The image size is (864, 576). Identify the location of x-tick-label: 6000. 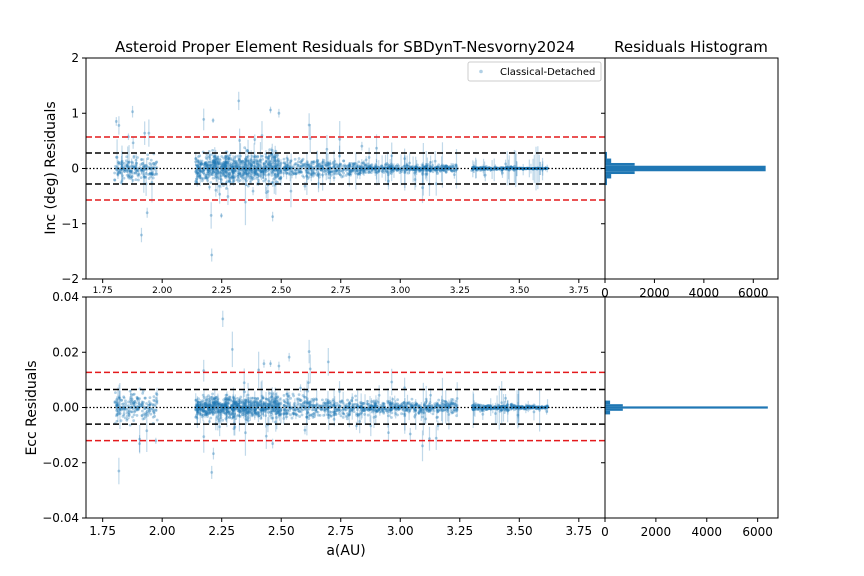
(753, 293).